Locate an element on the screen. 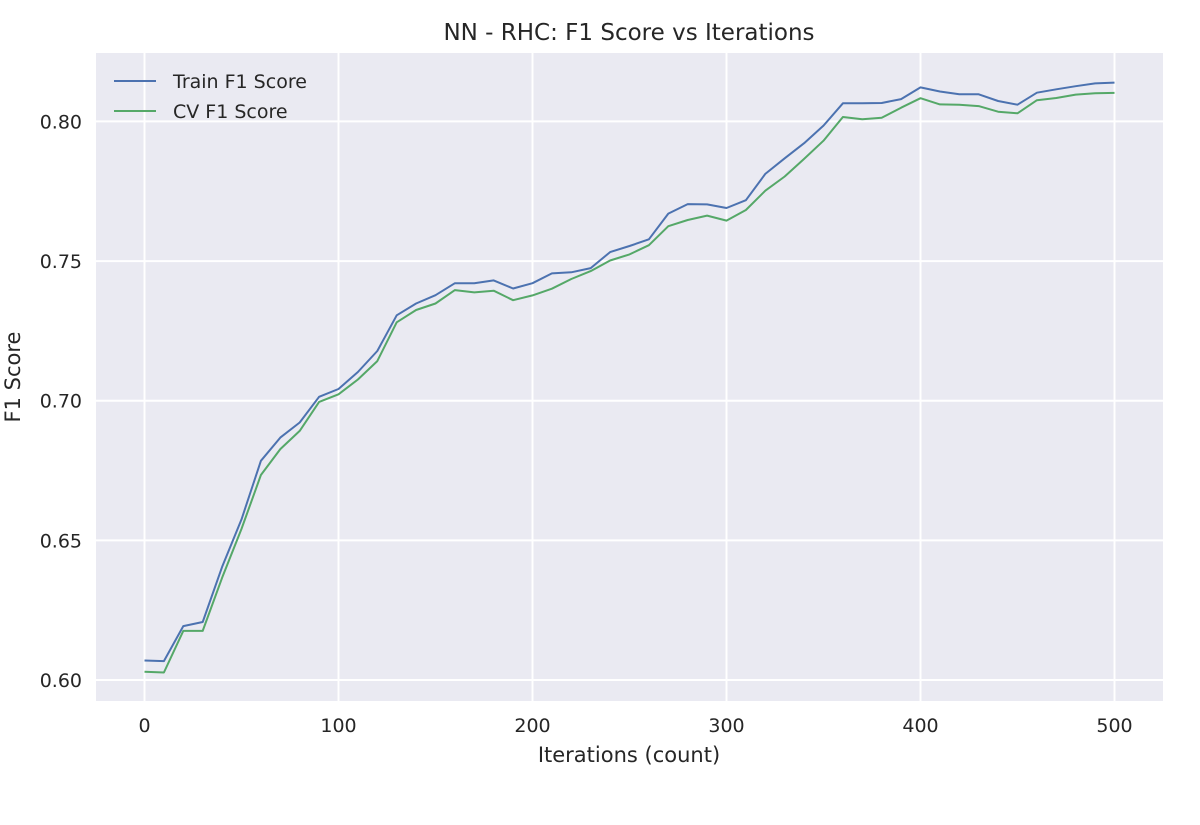 This screenshot has width=1200, height=825. y-tick-label: 0.65 is located at coordinates (61, 541).